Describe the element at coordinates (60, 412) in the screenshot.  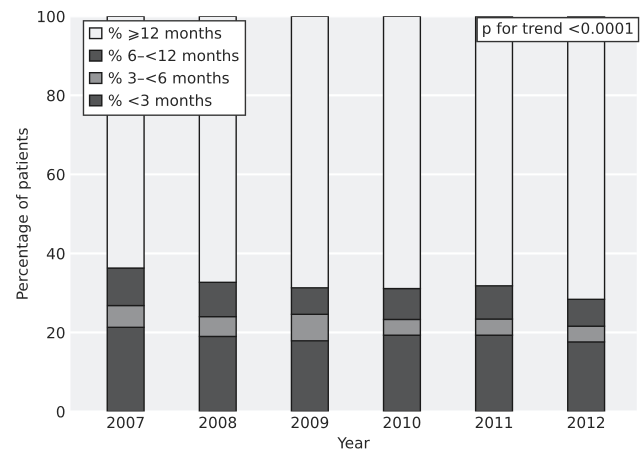
I see `y-tick-label: 0` at that location.